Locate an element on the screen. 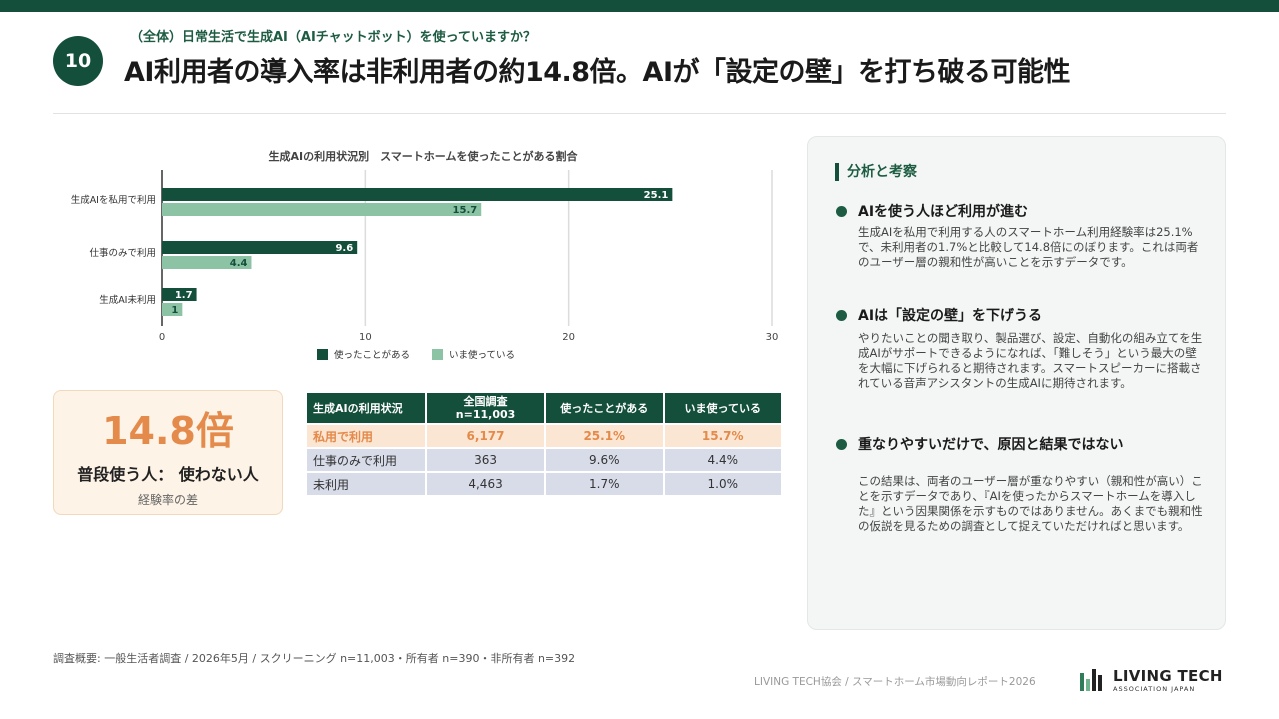  category-label: 生成AI未利用 is located at coordinates (127, 300).